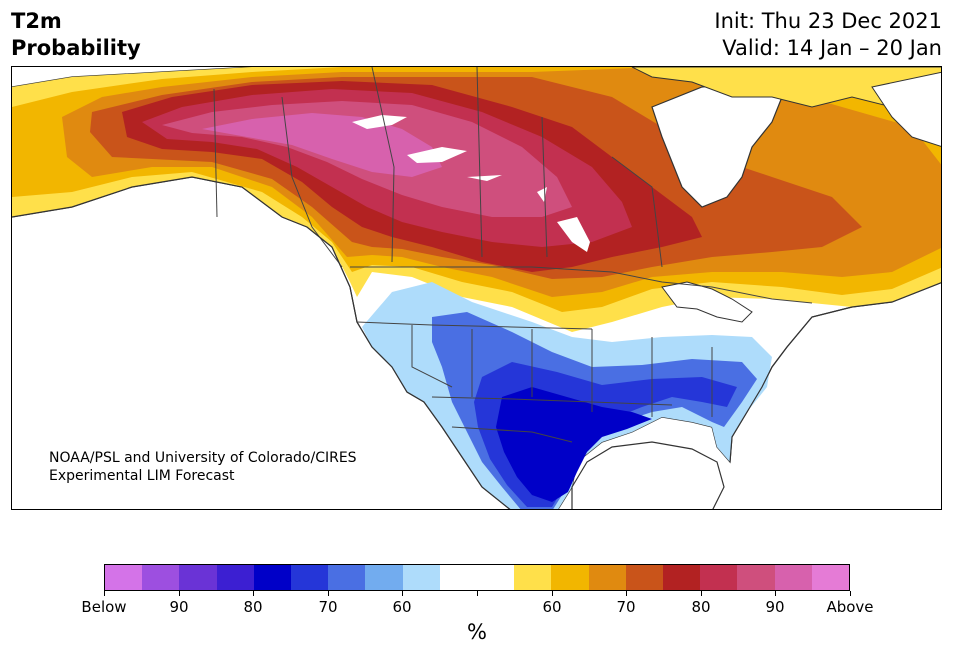 The image size is (953, 657). I want to click on title-quantity: Probability, so click(76, 48).